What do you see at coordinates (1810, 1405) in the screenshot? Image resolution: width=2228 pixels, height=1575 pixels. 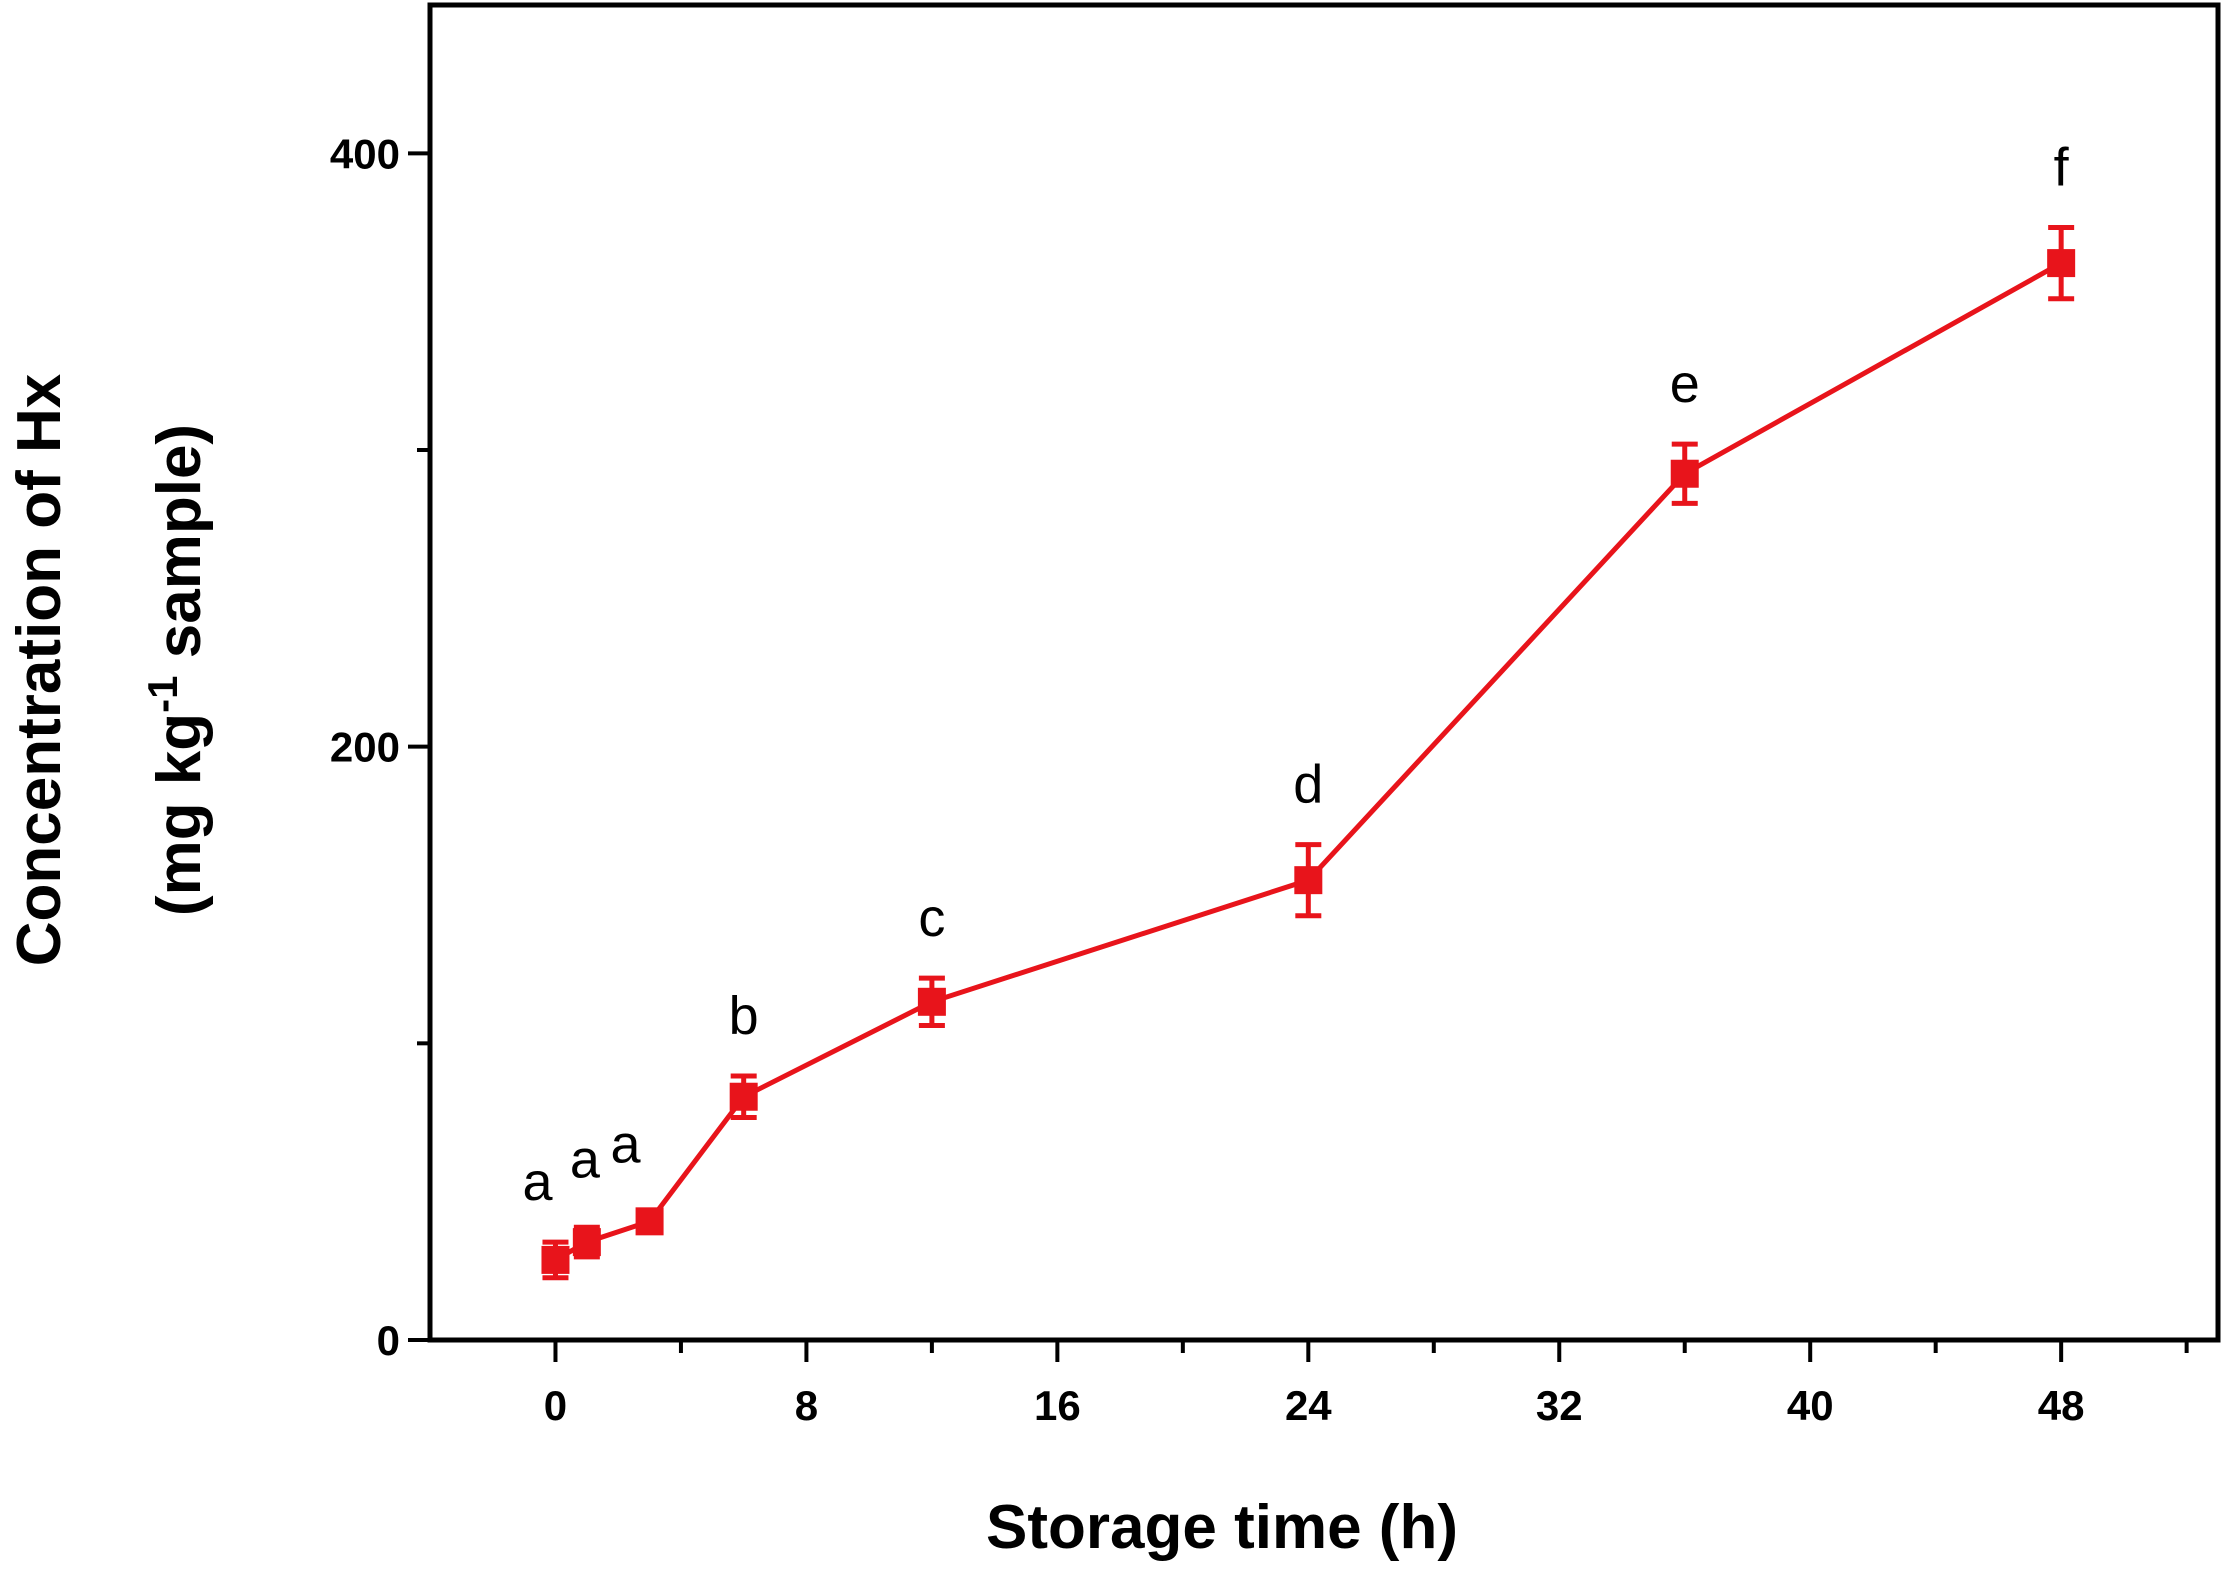 I see `x-tick-label: 40` at bounding box center [1810, 1405].